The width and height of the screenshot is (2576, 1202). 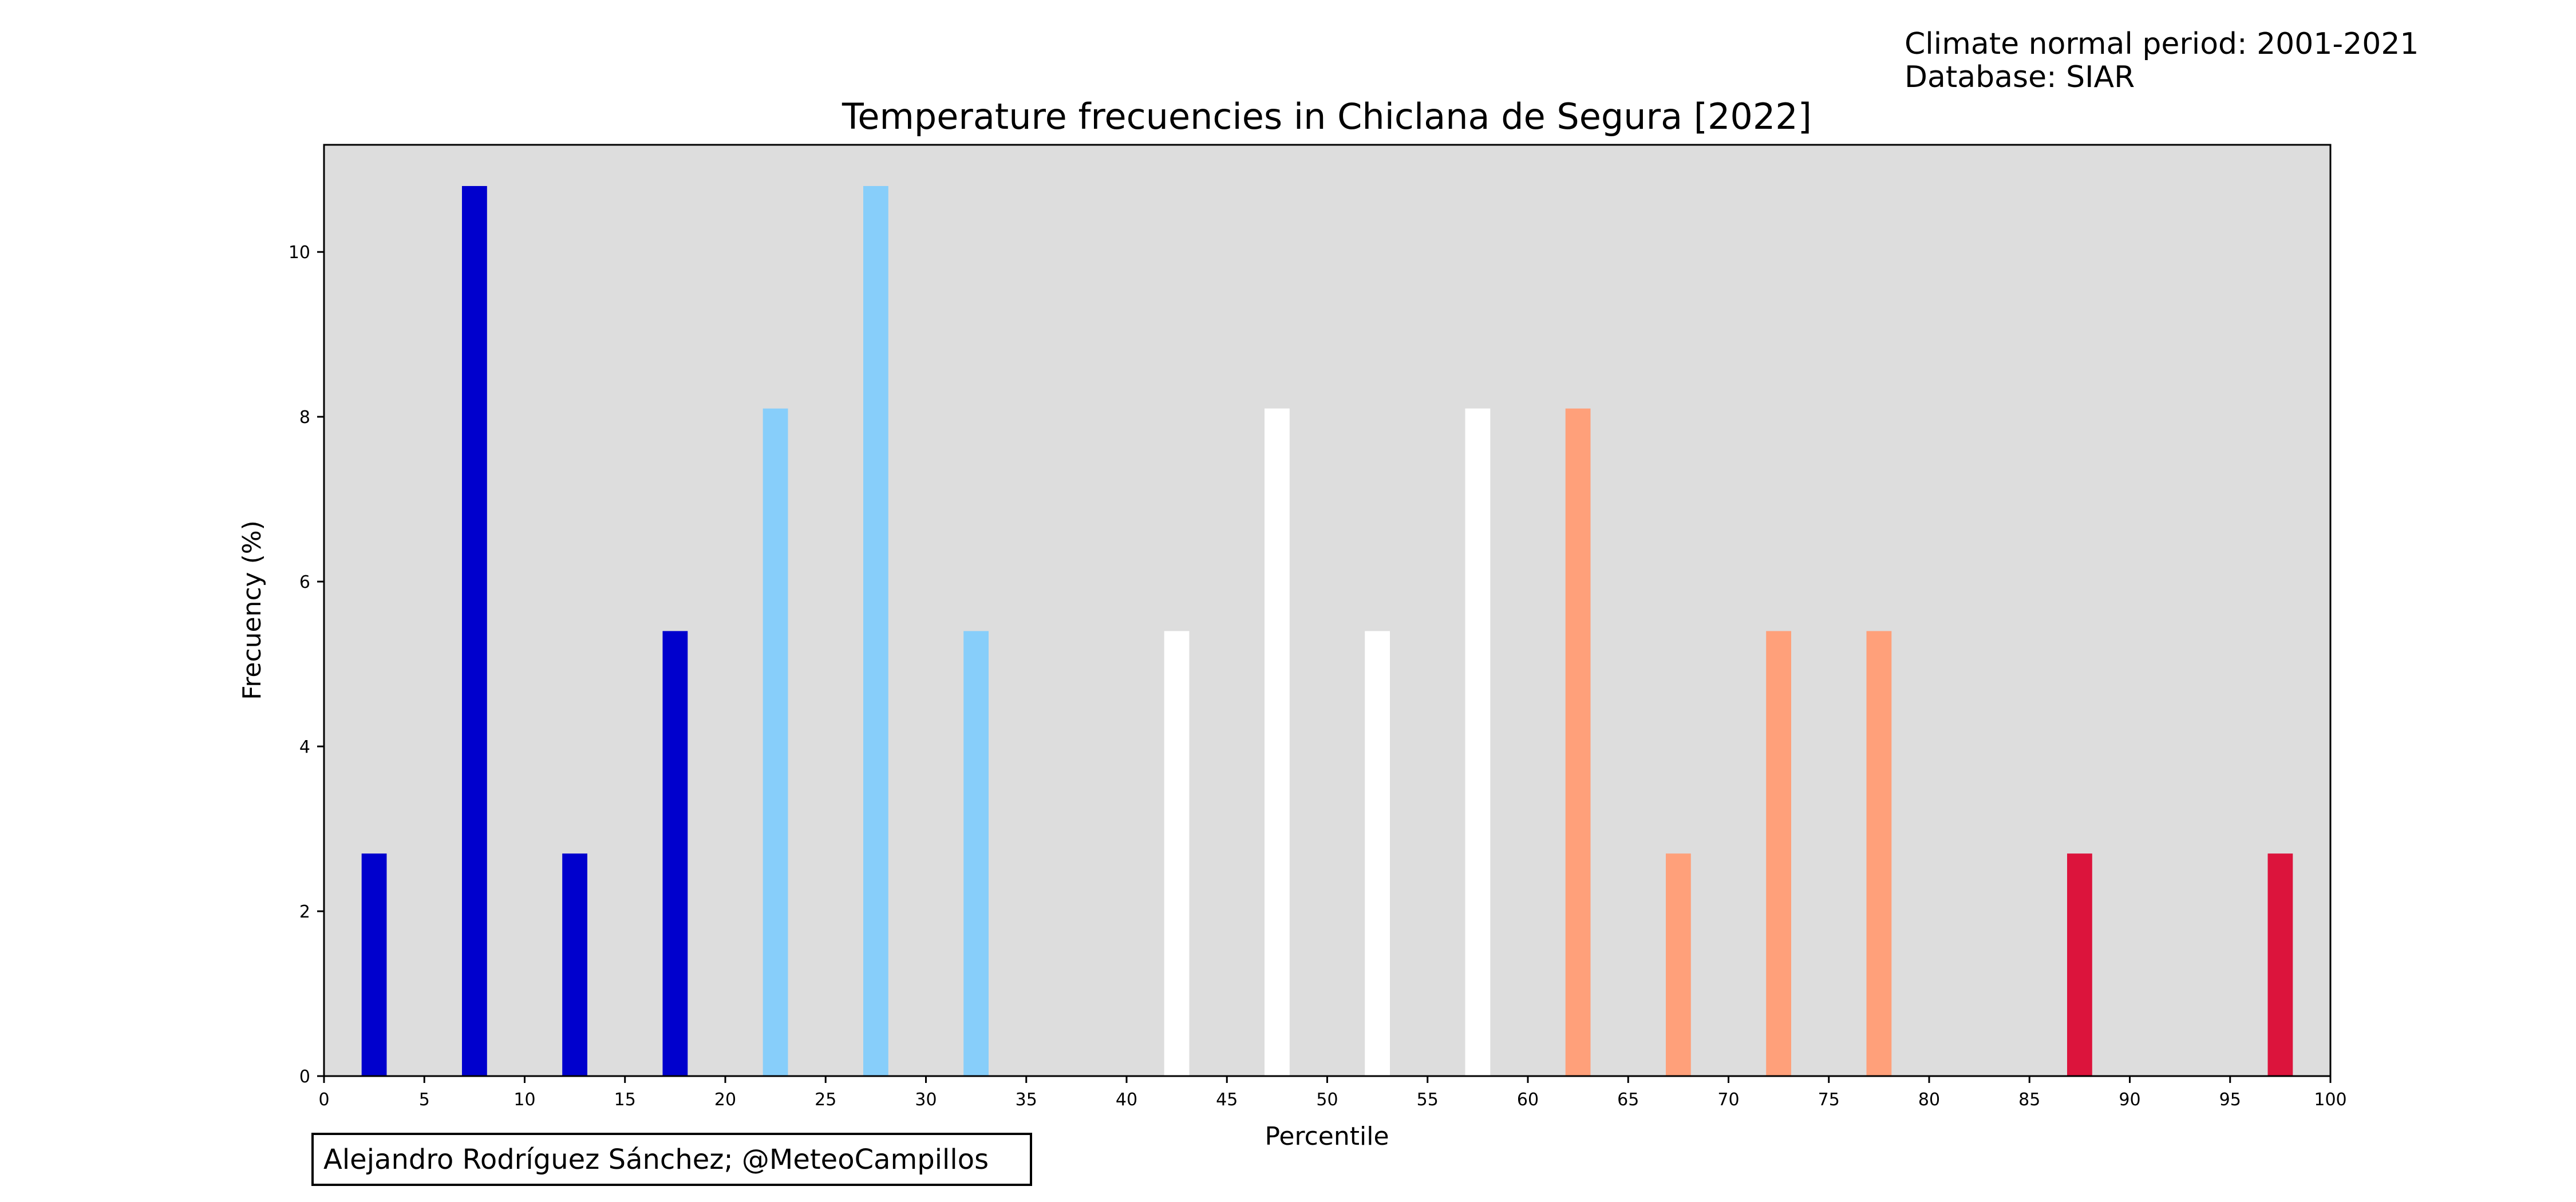 I want to click on x-tick-label-7: 35, so click(x=1026, y=1100).